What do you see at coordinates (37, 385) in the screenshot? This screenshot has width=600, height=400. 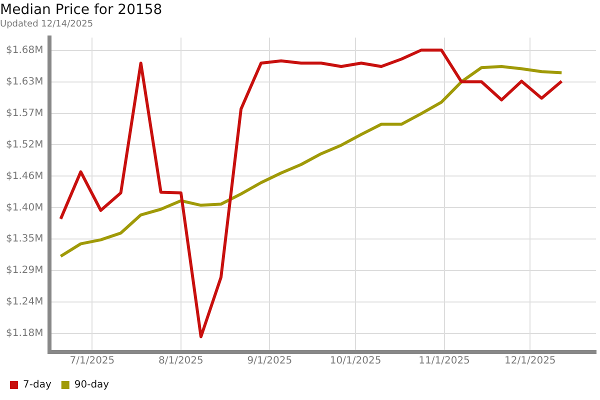 I see `legend-label: 7-day` at bounding box center [37, 385].